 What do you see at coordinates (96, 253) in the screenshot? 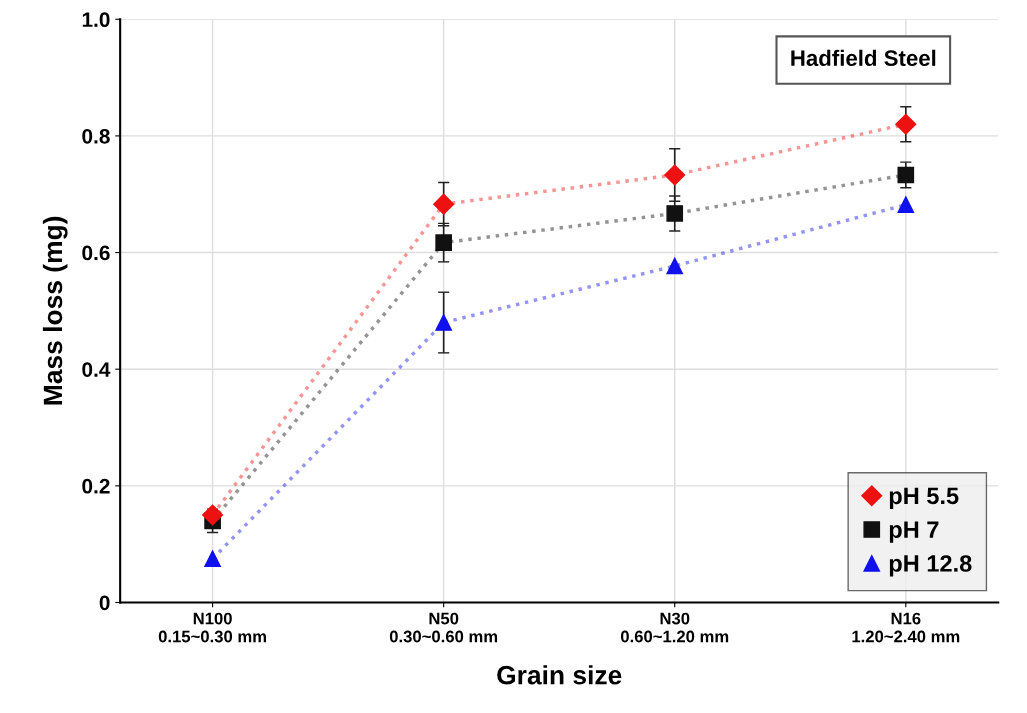
I see `y-tick-label: 0.6` at bounding box center [96, 253].